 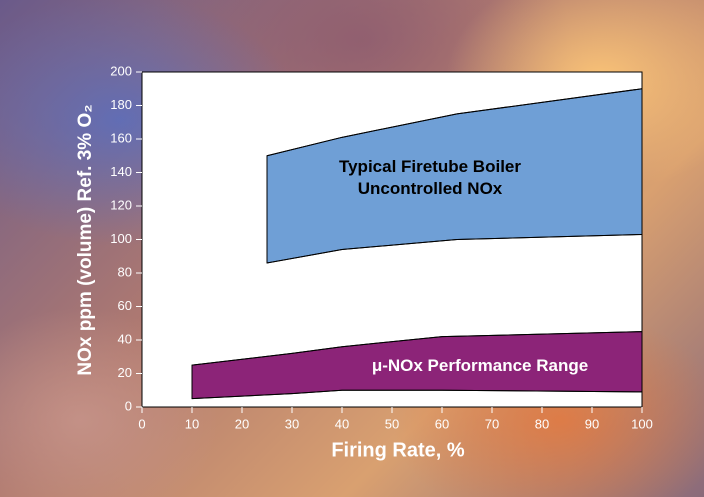 What do you see at coordinates (242, 423) in the screenshot?
I see `x-tick-label: 20` at bounding box center [242, 423].